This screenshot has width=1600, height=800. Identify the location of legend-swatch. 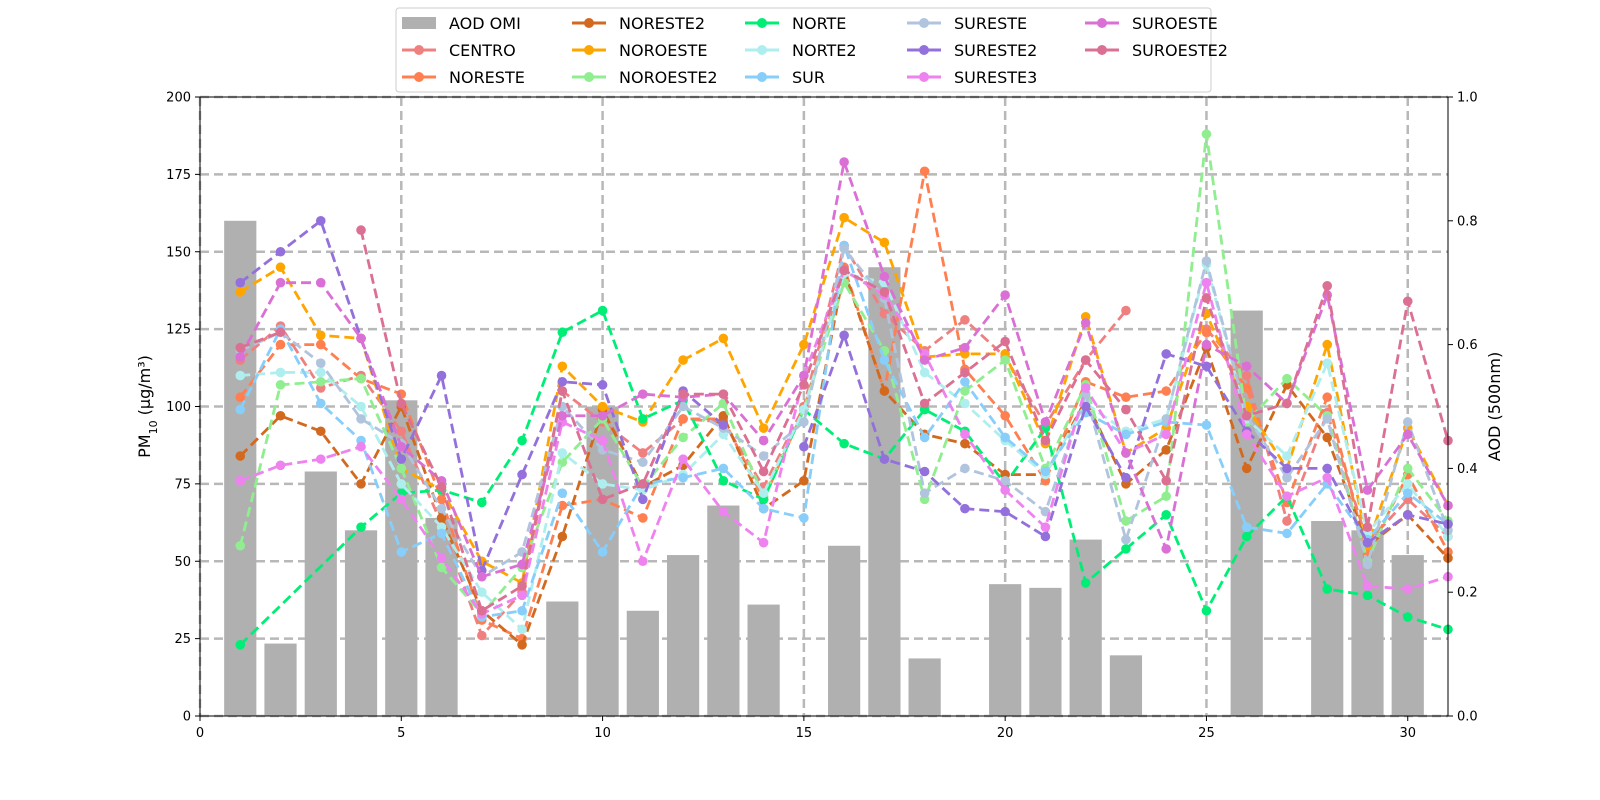
(419, 23).